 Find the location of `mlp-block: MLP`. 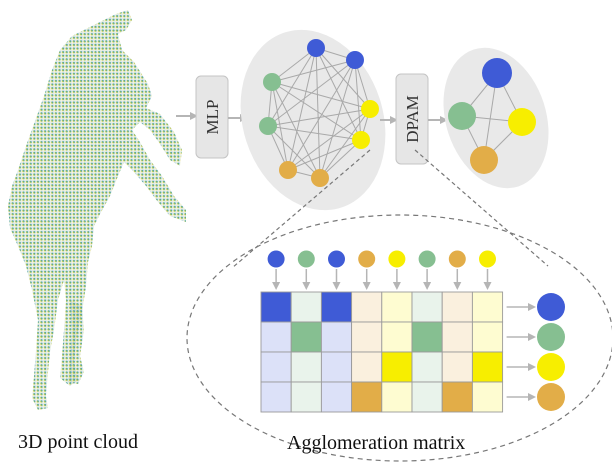

mlp-block: MLP is located at coordinates (212, 117).